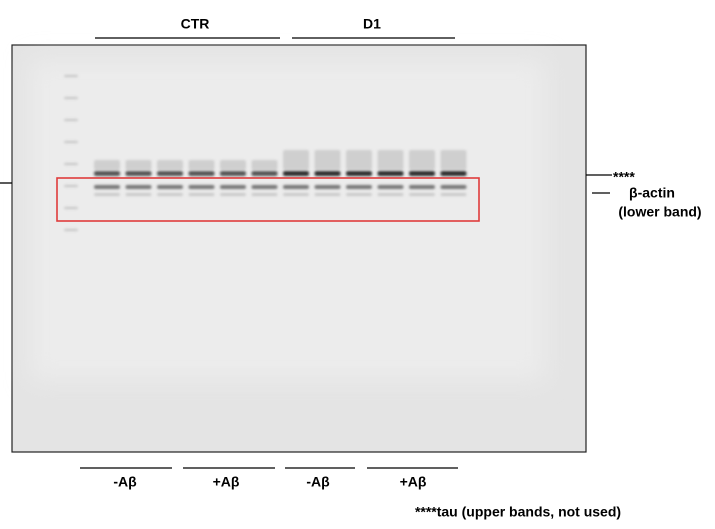 Image resolution: width=715 pixels, height=529 pixels. Describe the element at coordinates (624, 177) in the screenshot. I see `marker-label: ****` at that location.